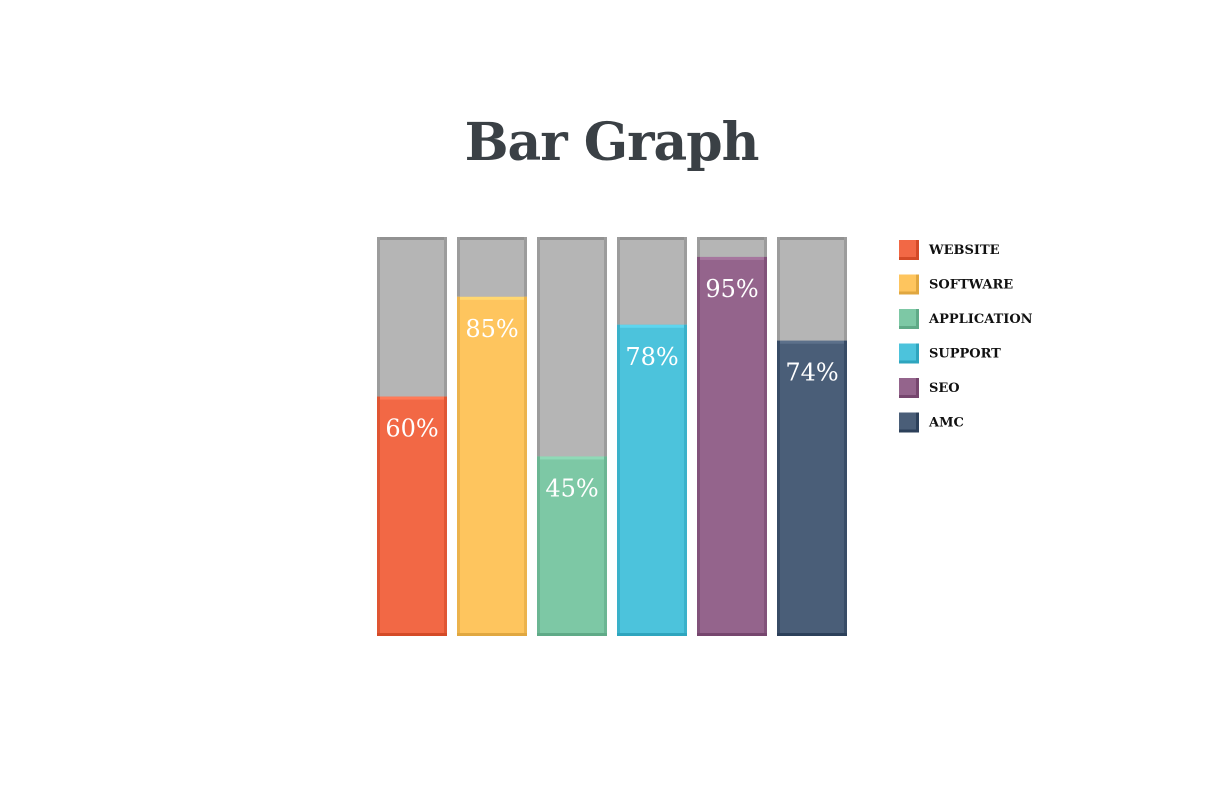 This screenshot has height=787, width=1223. Describe the element at coordinates (811, 373) in the screenshot. I see `bar-value-label: 74%` at that location.